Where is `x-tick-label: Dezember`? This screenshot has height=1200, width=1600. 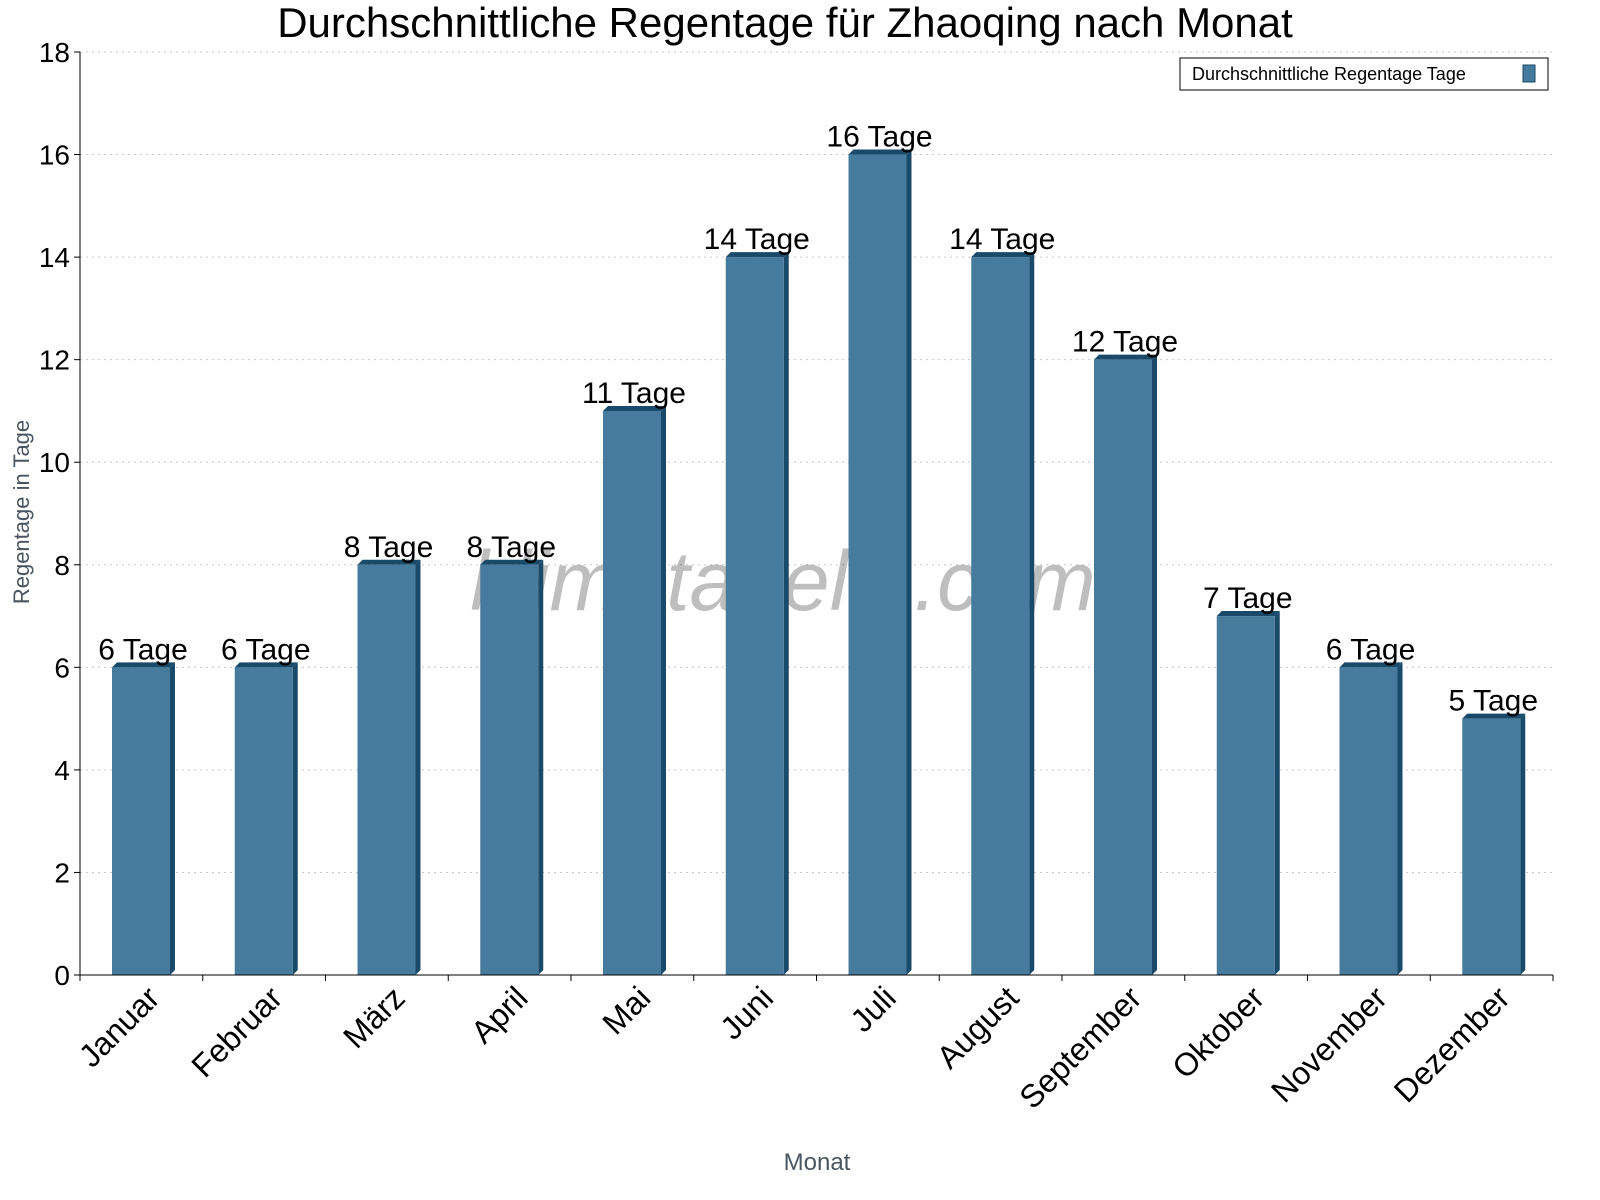
x-tick-label: Dezember is located at coordinates (1452, 1044).